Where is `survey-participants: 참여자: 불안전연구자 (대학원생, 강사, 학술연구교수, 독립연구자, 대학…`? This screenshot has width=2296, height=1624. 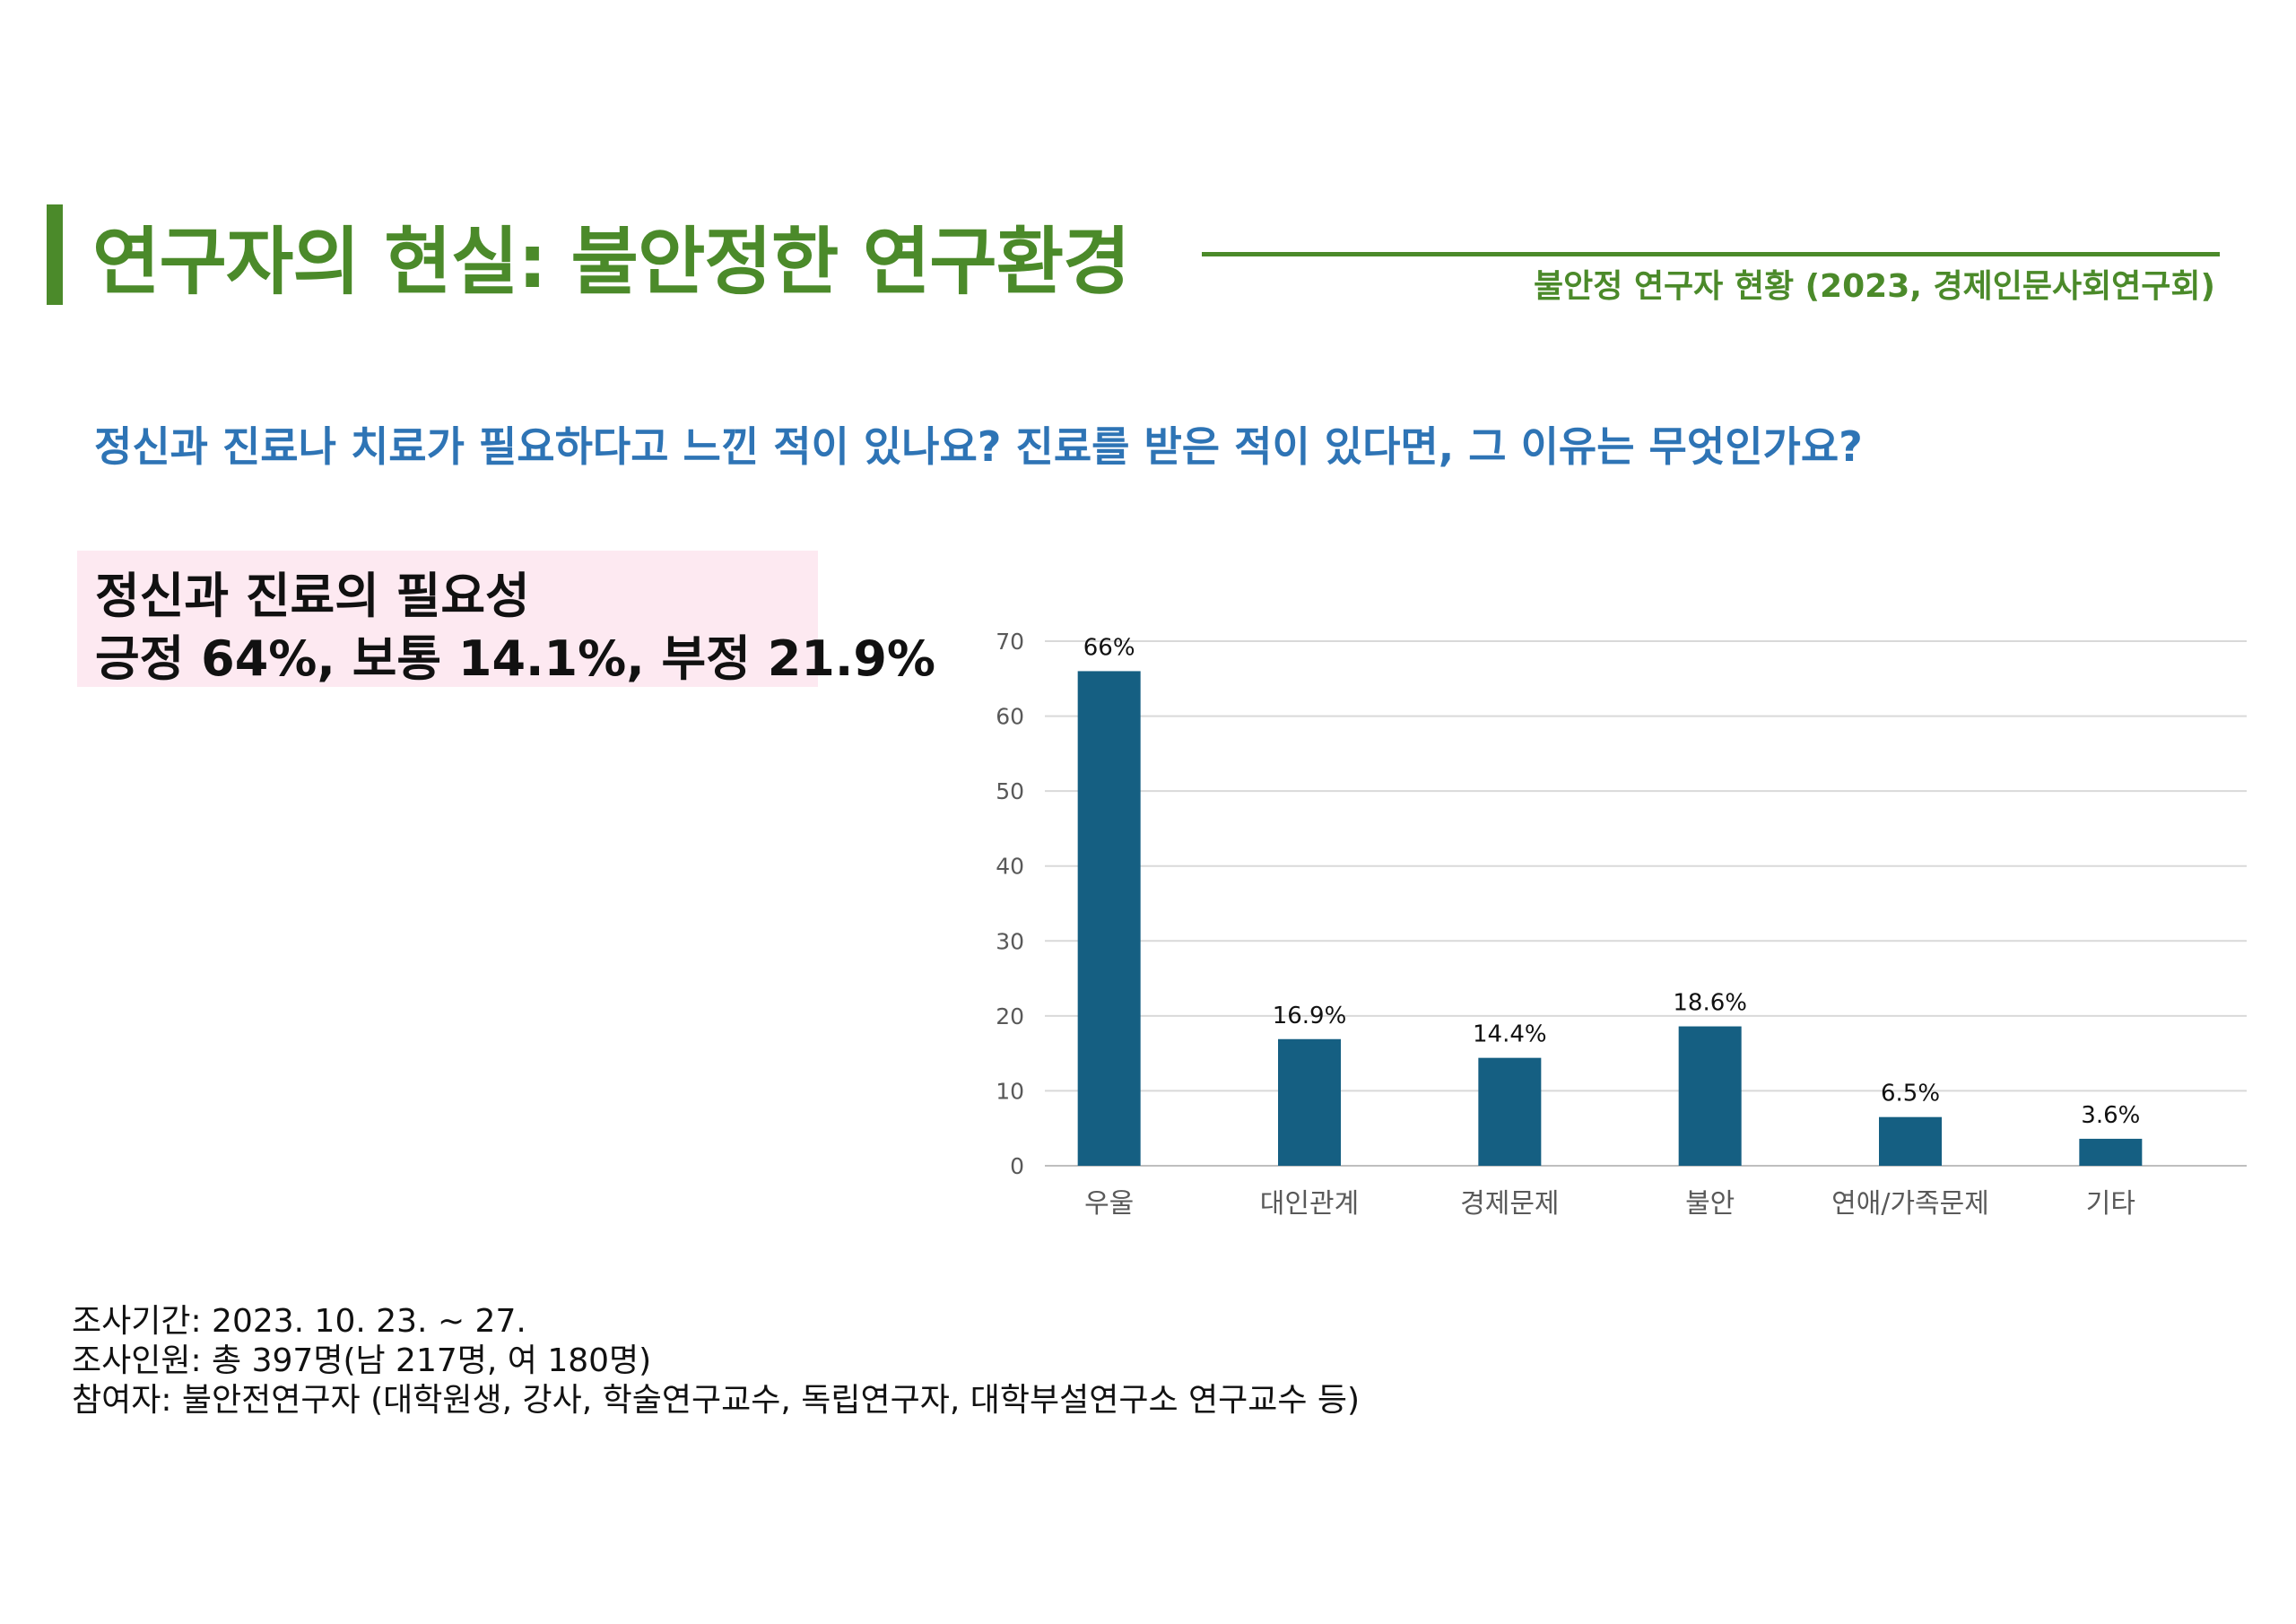
survey-participants: 참여자: 불안전연구자 (대학원생, 강사, 학술연구교수, 독립연구자, 대학… is located at coordinates (716, 1400).